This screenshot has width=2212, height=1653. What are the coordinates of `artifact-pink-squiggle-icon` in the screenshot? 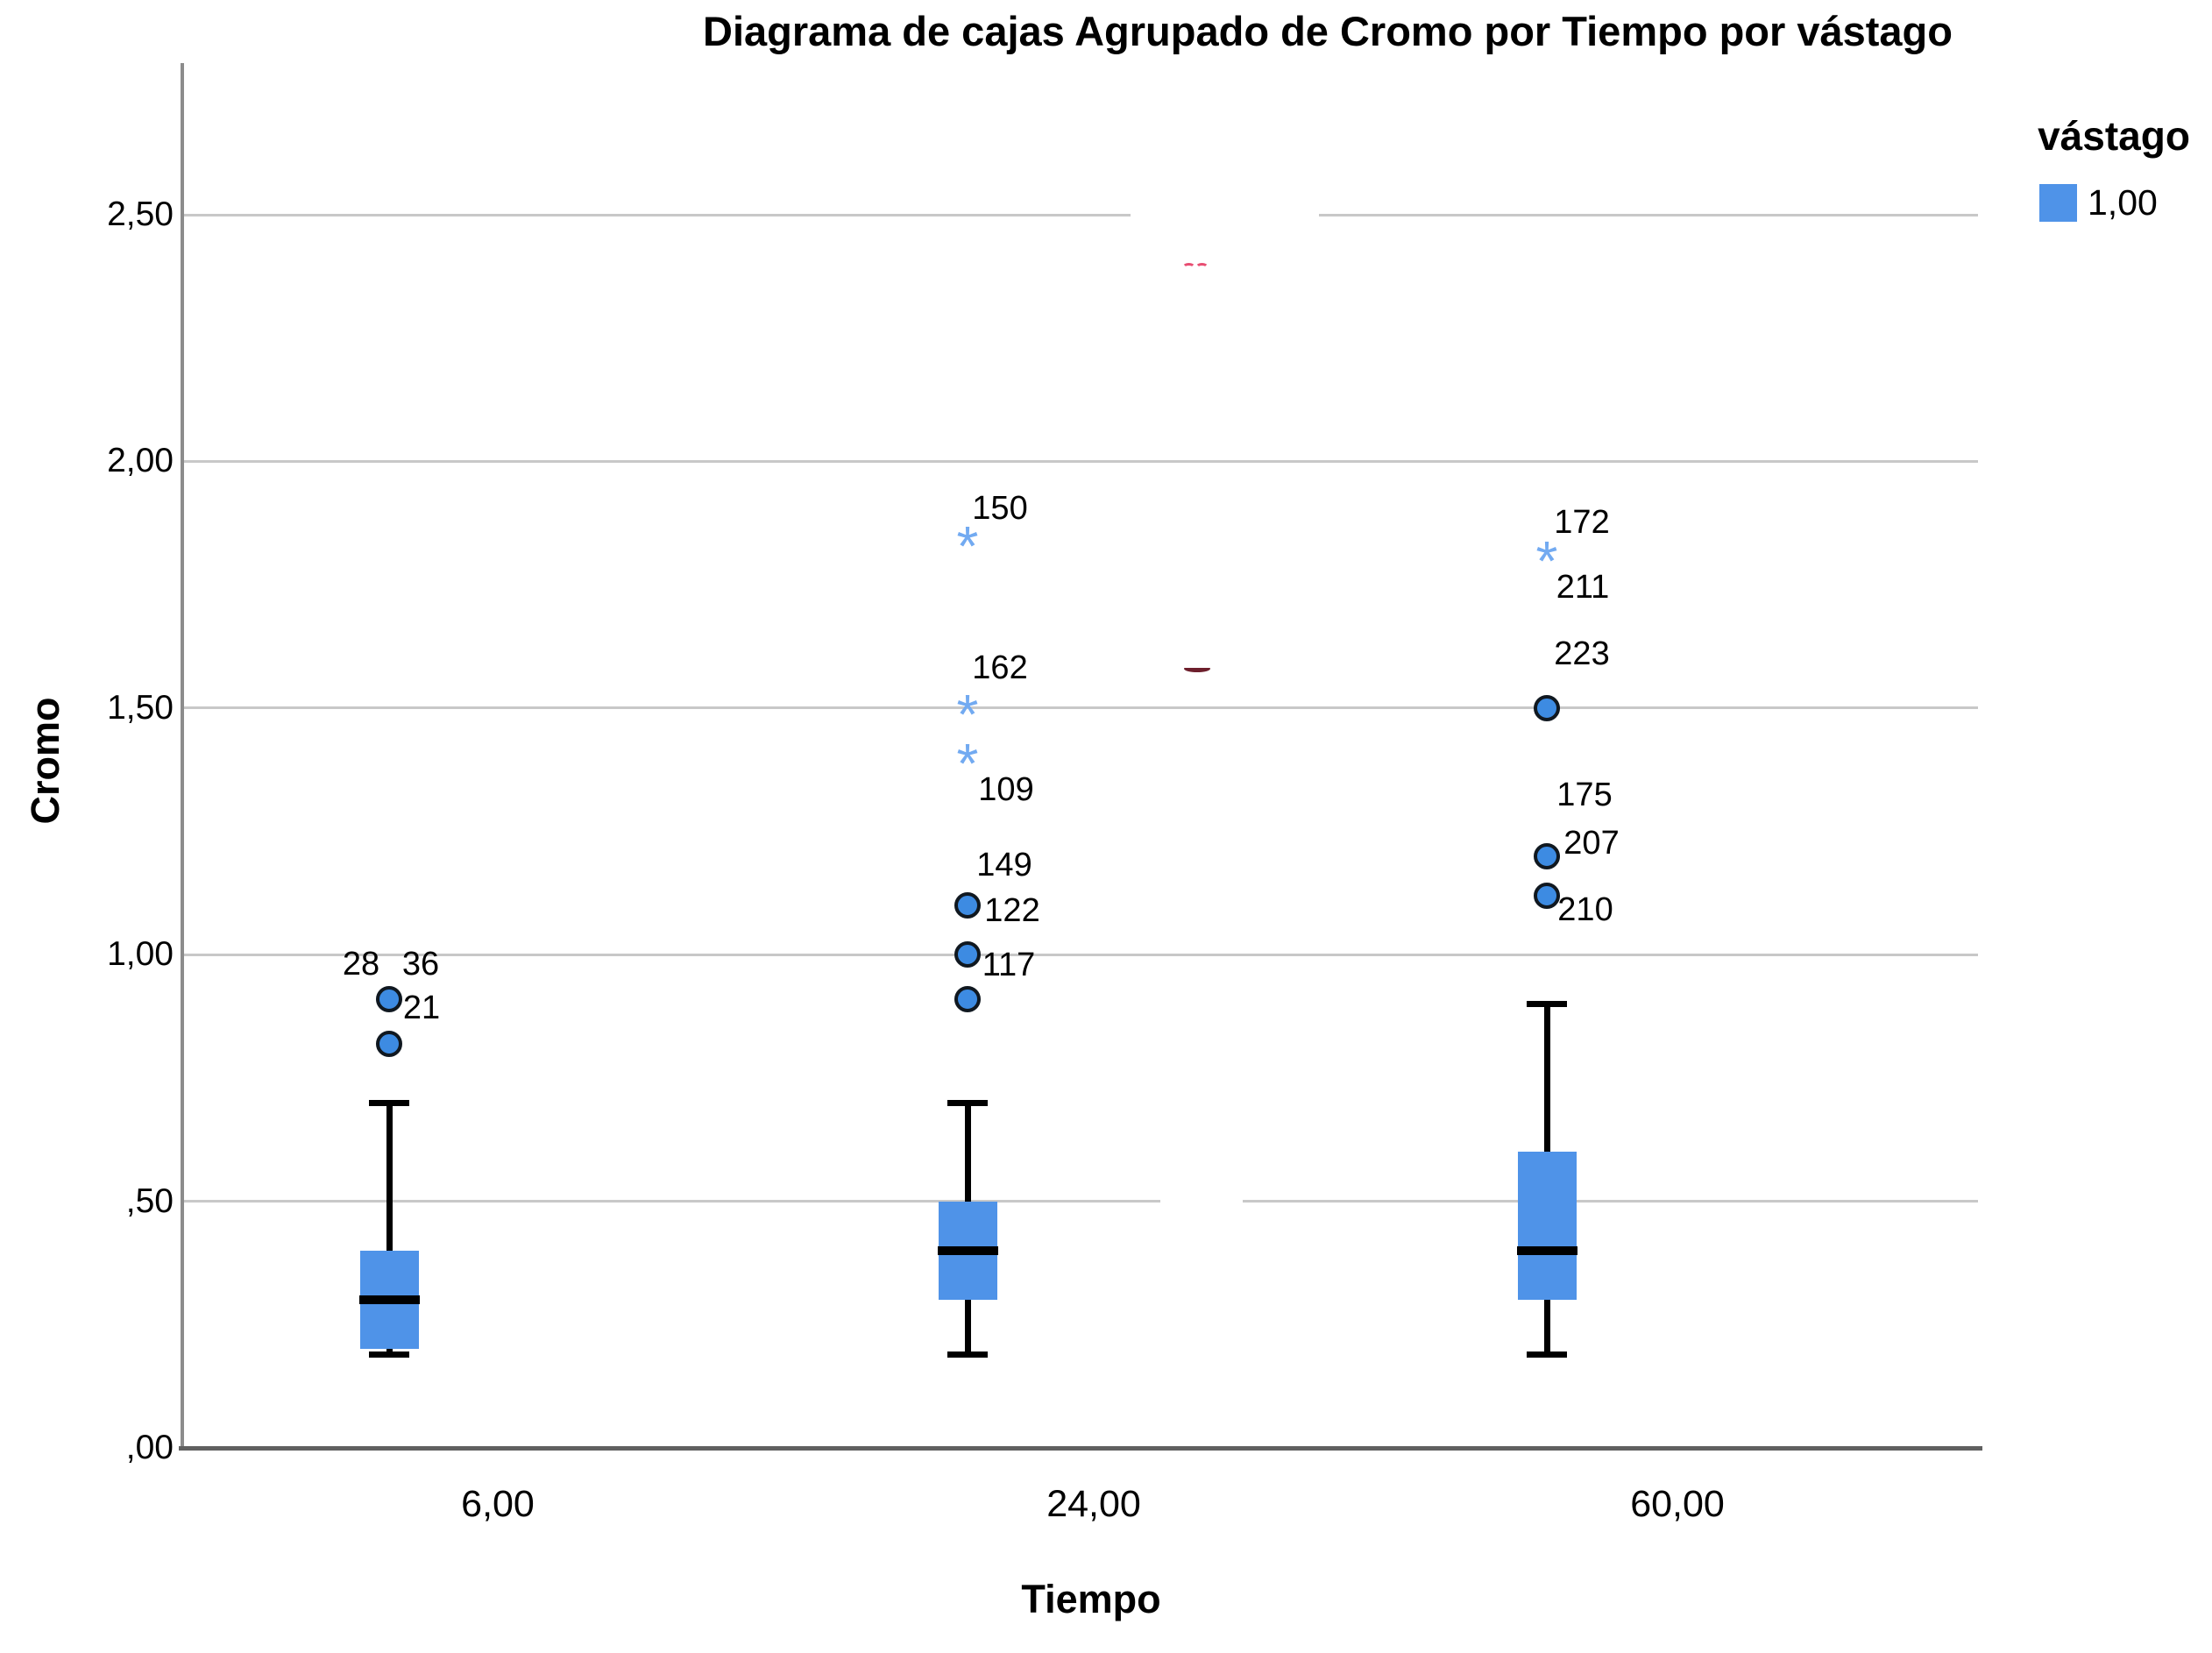 It's located at (1195, 268).